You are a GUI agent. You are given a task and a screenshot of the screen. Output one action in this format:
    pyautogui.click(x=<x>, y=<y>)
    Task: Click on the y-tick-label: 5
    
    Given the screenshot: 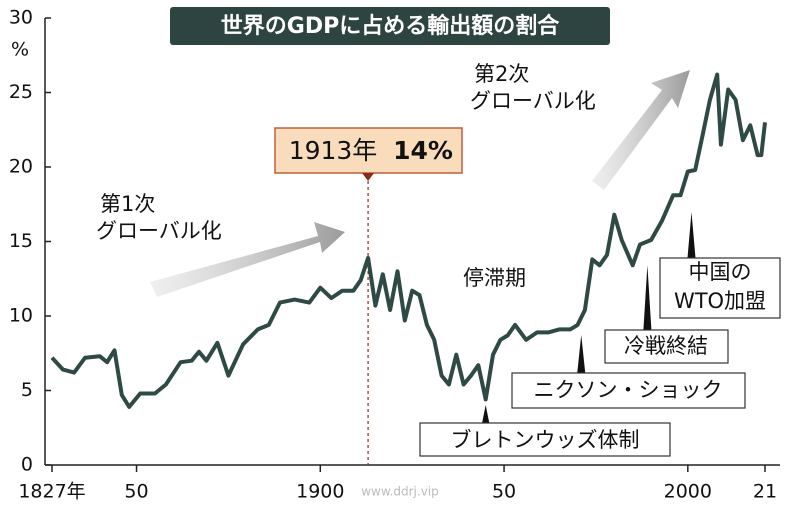 What is the action you would take?
    pyautogui.click(x=27, y=390)
    